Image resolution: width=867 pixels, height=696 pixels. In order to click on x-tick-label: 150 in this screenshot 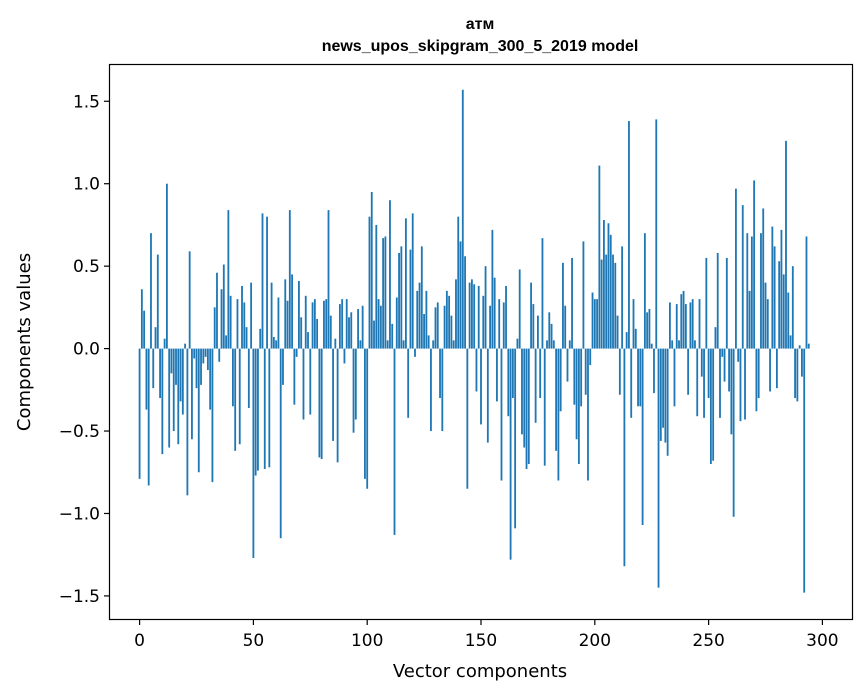, I will do `click(481, 641)`.